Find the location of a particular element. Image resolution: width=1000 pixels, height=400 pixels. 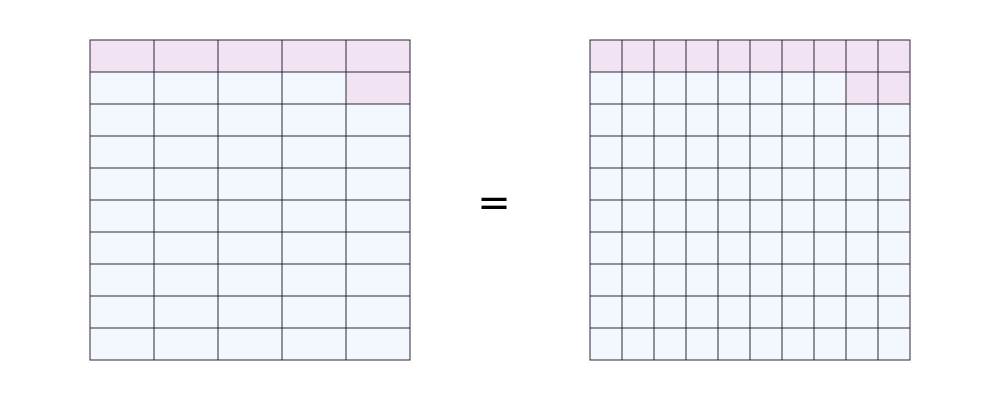

equals-sign: = is located at coordinates (494, 203).